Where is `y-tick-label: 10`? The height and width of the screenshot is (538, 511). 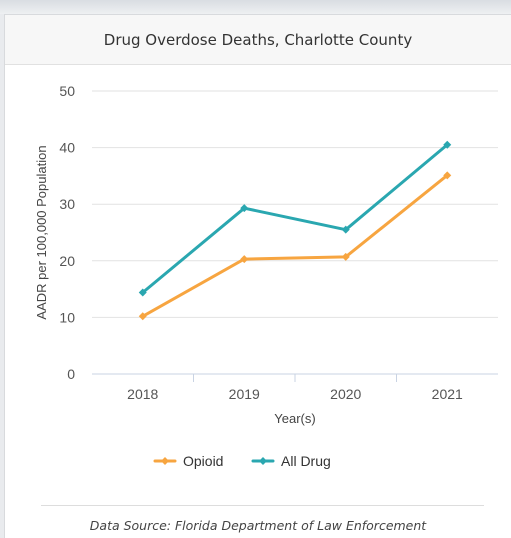
y-tick-label: 10 is located at coordinates (67, 317).